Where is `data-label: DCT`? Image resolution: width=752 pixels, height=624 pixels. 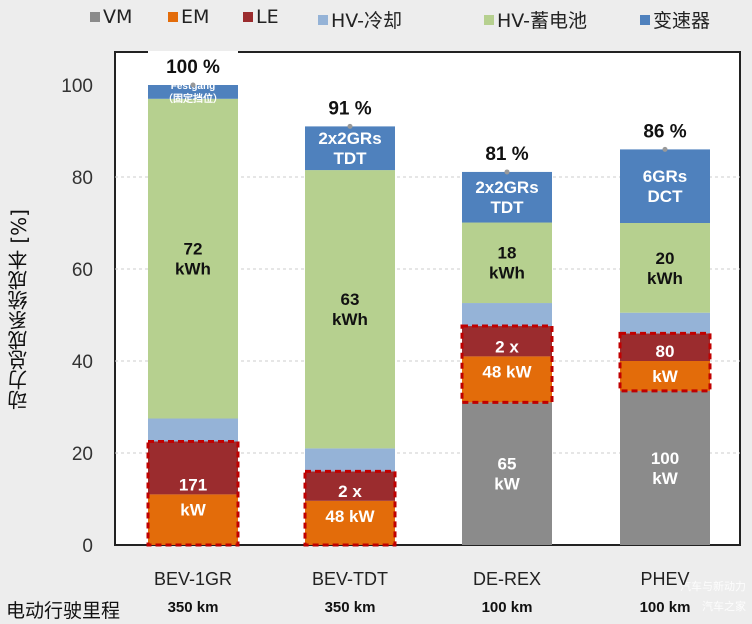 data-label: DCT is located at coordinates (666, 196).